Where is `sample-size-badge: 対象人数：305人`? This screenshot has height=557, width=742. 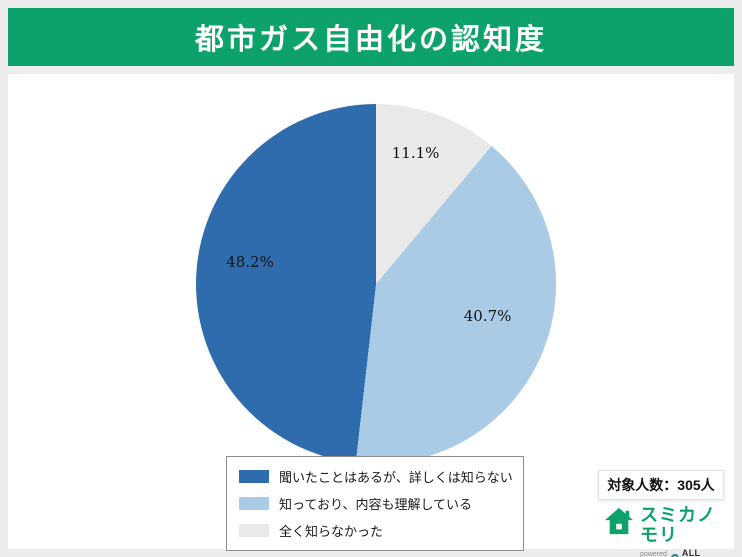 sample-size-badge: 対象人数：305人 is located at coordinates (661, 485).